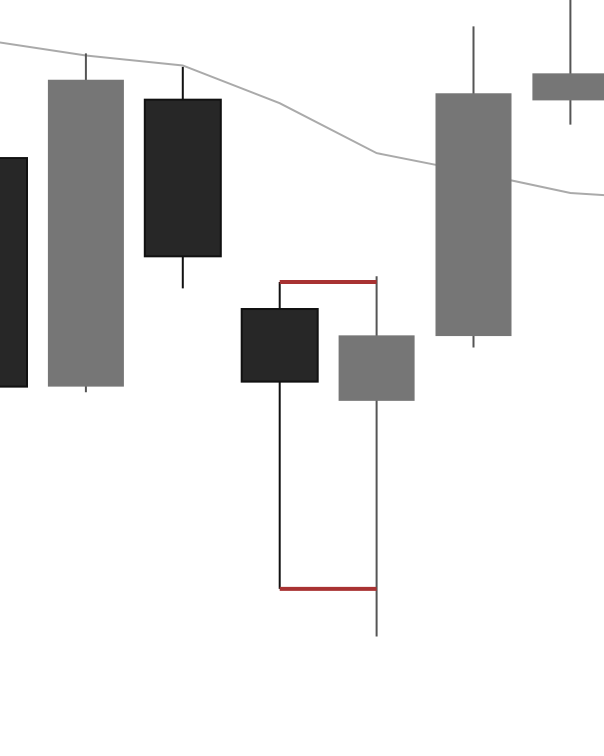 The height and width of the screenshot is (756, 604). Describe the element at coordinates (328, 435) in the screenshot. I see `highlight-range-layer` at that location.